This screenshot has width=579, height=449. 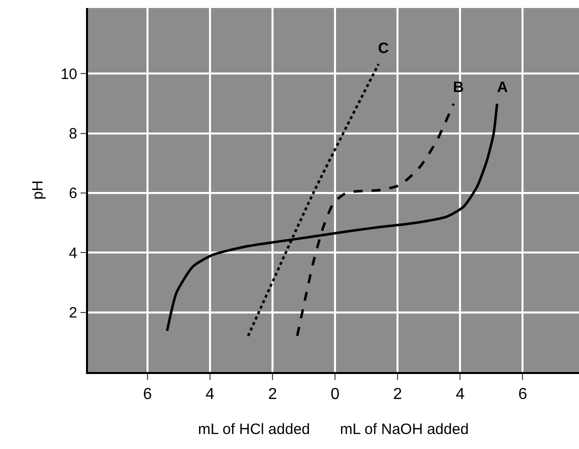 What do you see at coordinates (73, 134) in the screenshot?
I see `y-tick-label: 8` at bounding box center [73, 134].